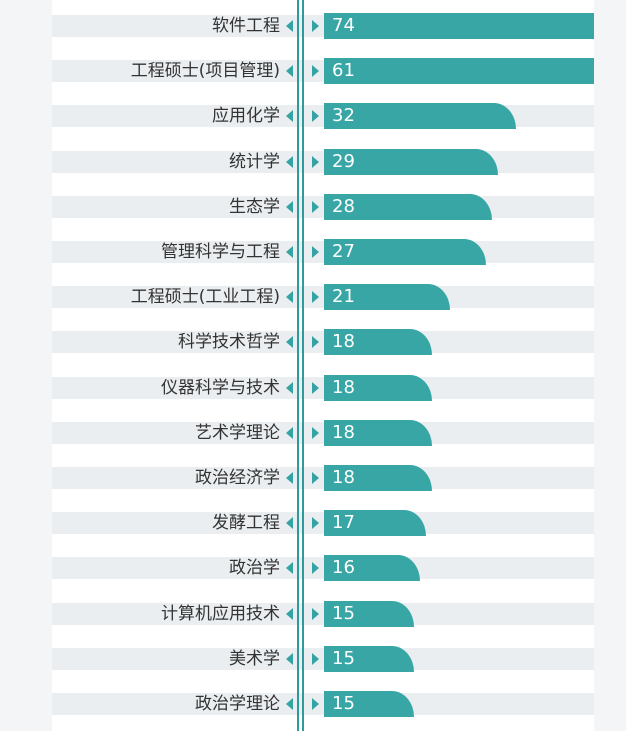 The image size is (626, 731). I want to click on category-label: 美术学, so click(254, 659).